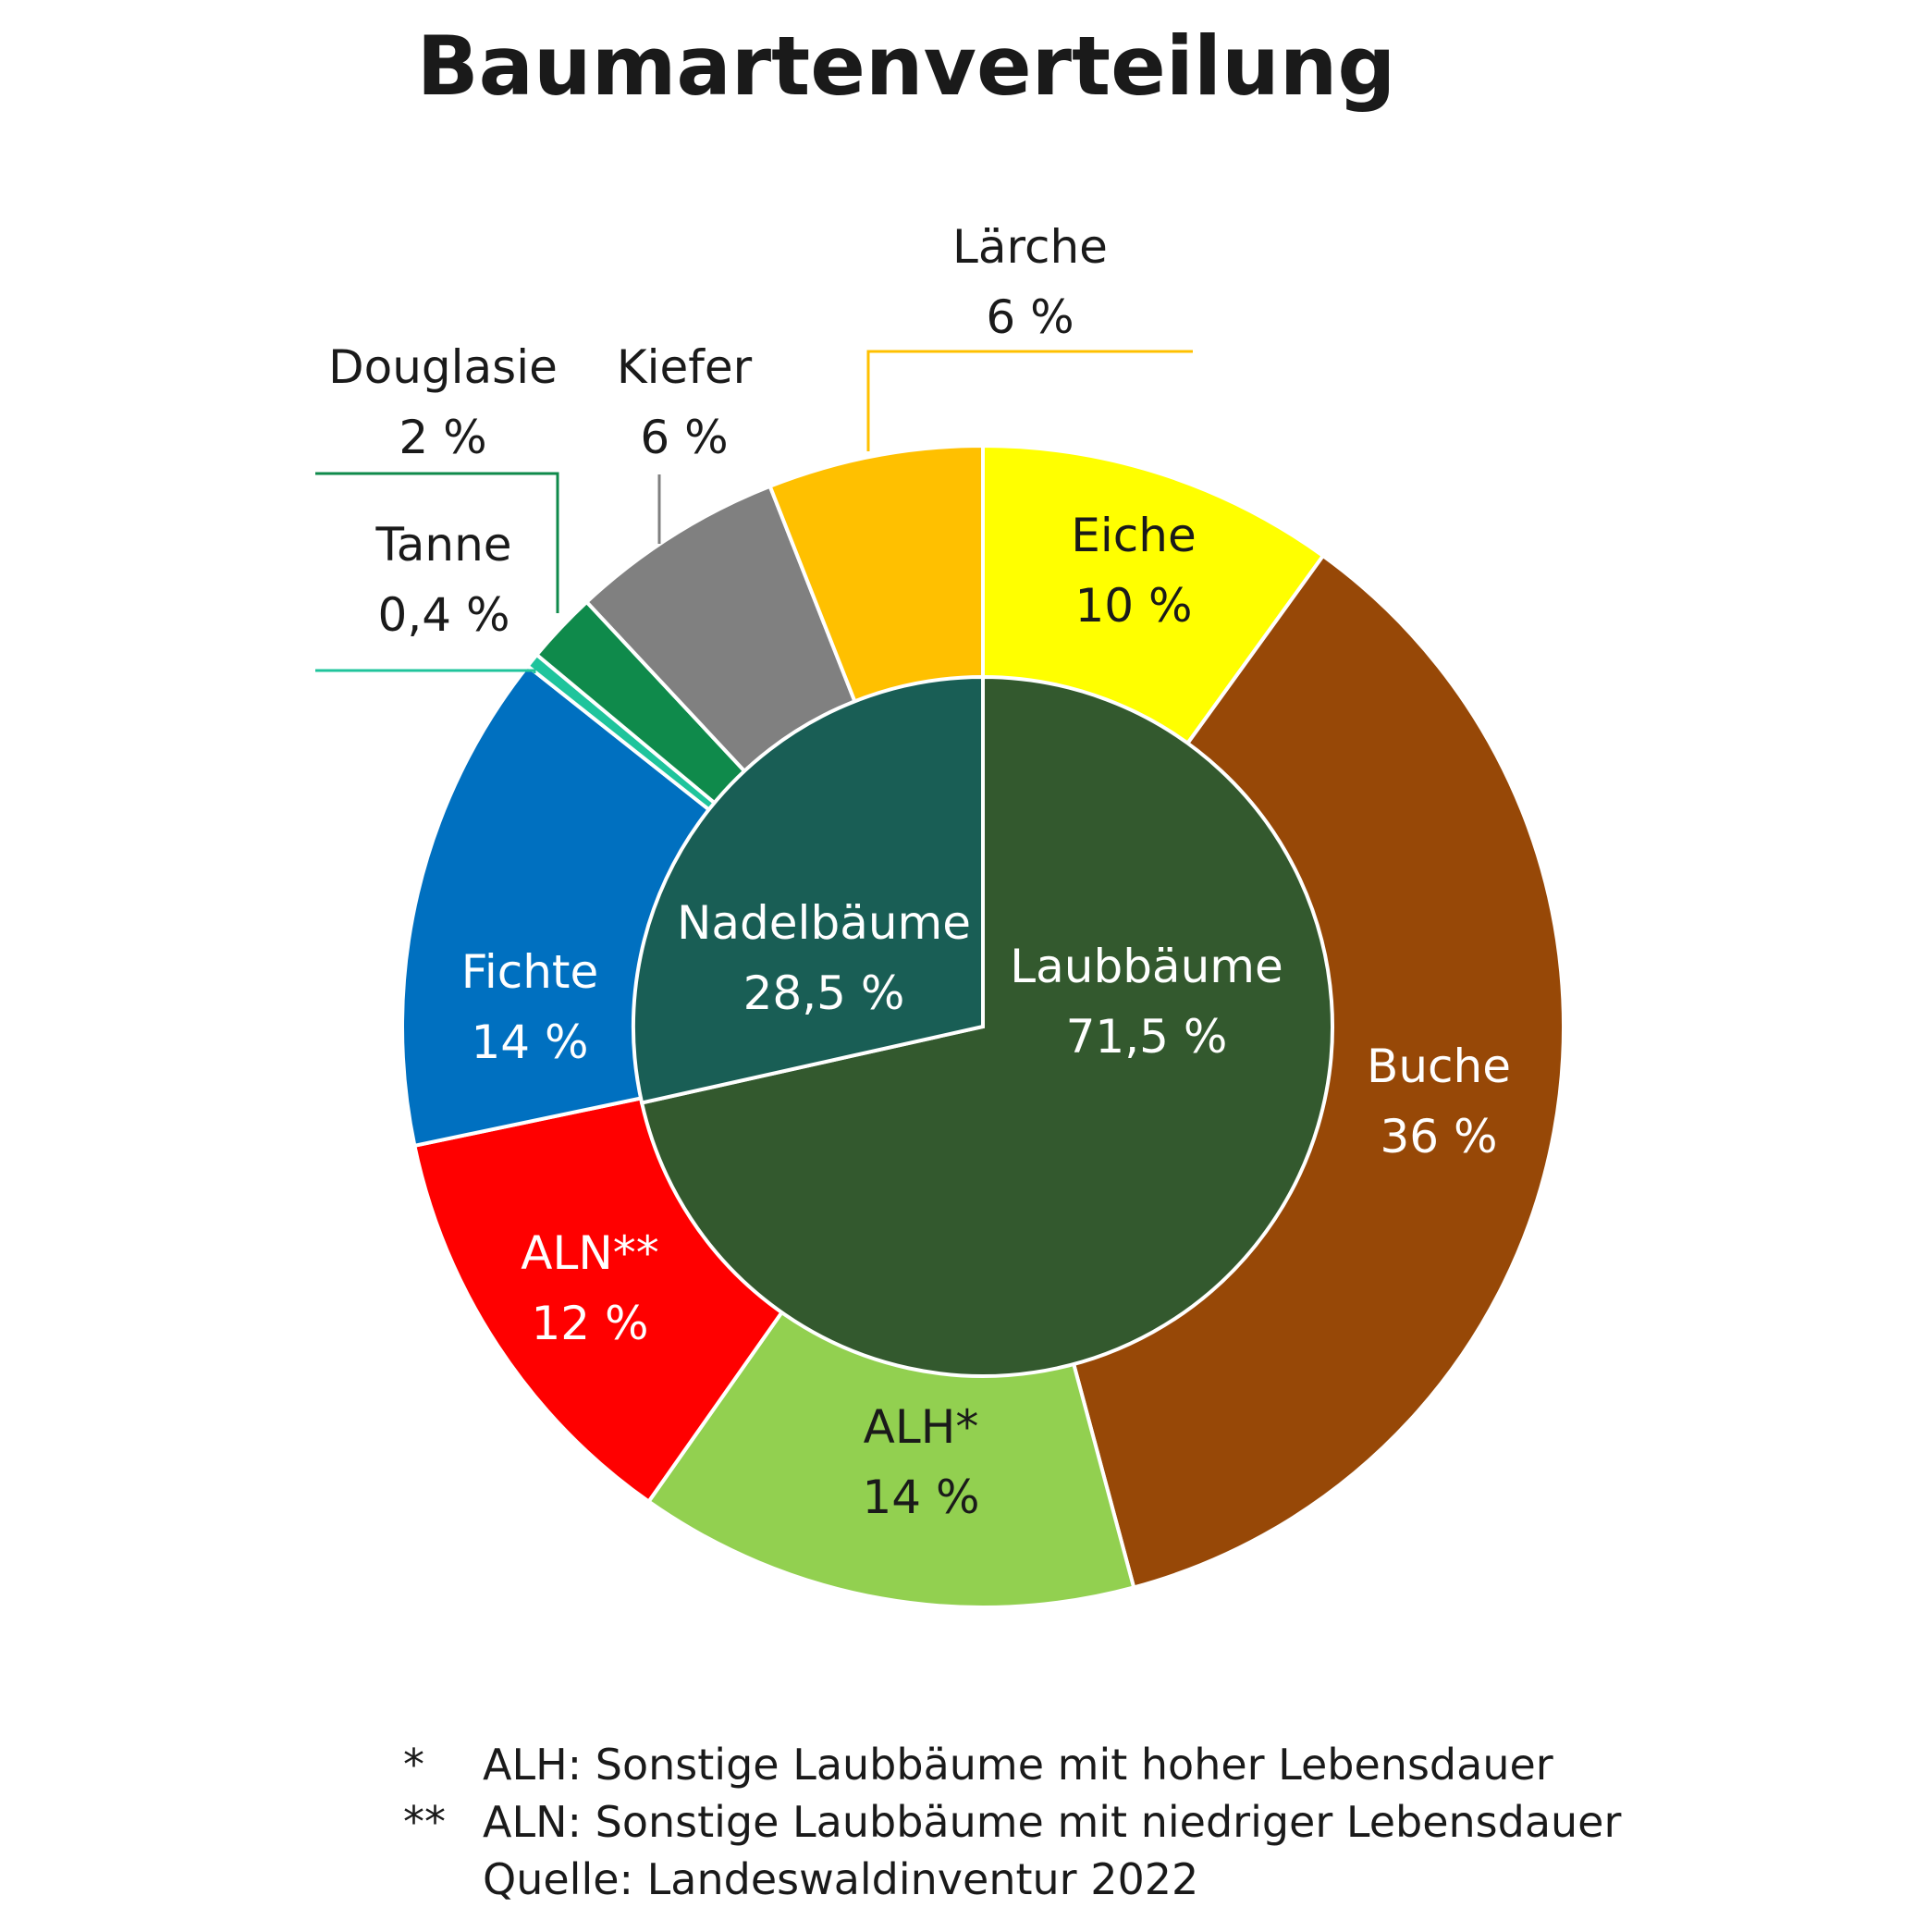  Describe the element at coordinates (1439, 1067) in the screenshot. I see `label-buche-name: Buche` at that location.